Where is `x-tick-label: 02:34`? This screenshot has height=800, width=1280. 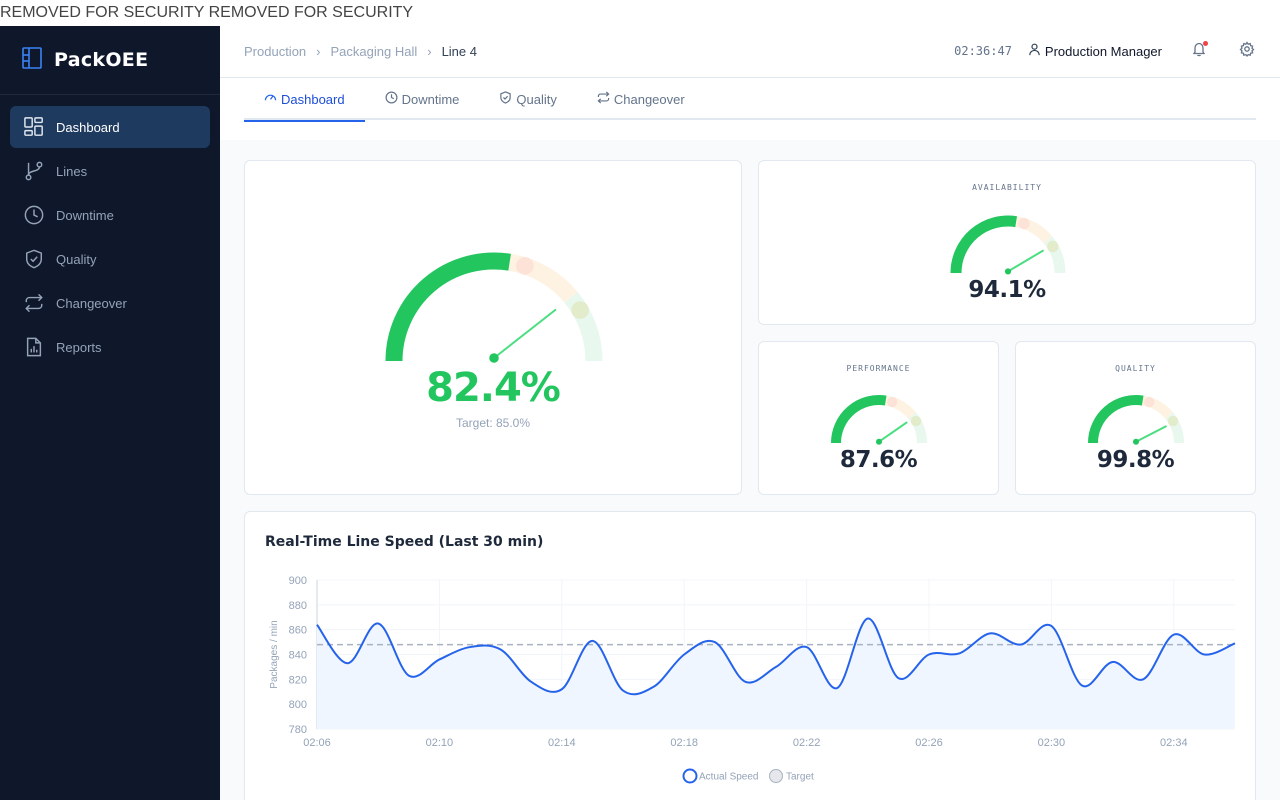 x-tick-label: 02:34 is located at coordinates (1174, 743).